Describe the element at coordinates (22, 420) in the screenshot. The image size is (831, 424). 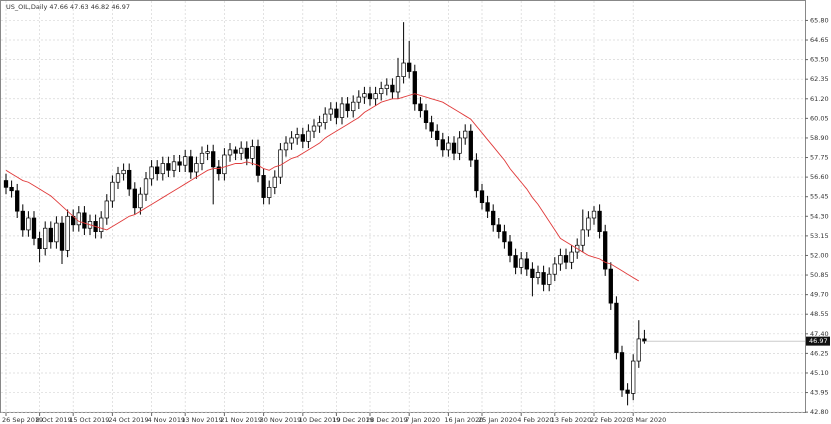
I see `x-tick-label: 26 Sep 2019` at that location.